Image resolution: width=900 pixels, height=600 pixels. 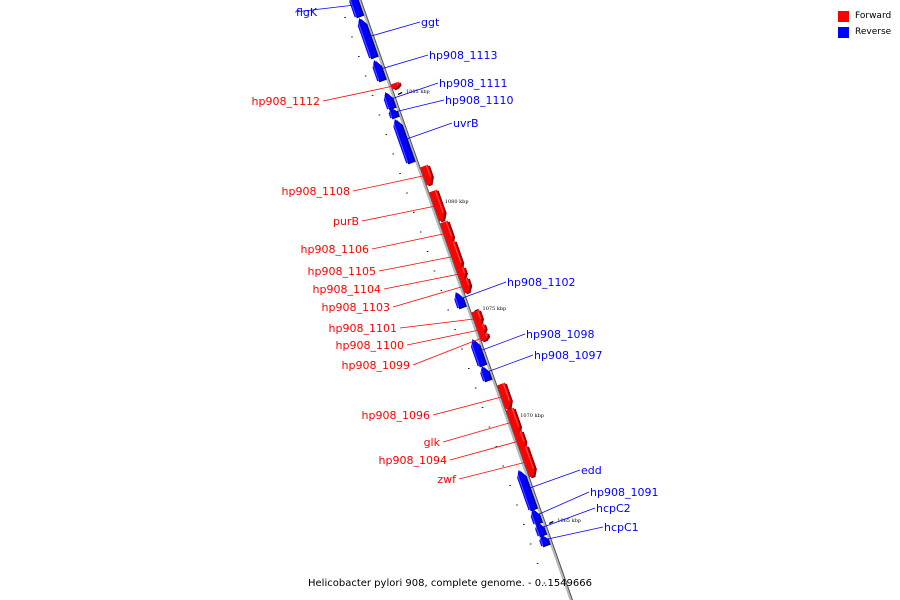 I want to click on gene-label: purB, so click(x=346, y=221).